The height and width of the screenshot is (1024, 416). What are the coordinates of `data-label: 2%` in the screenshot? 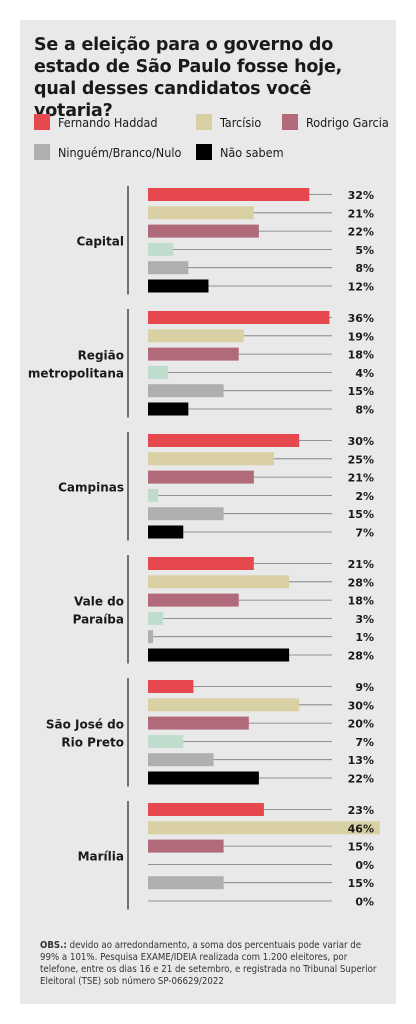 It's located at (364, 496).